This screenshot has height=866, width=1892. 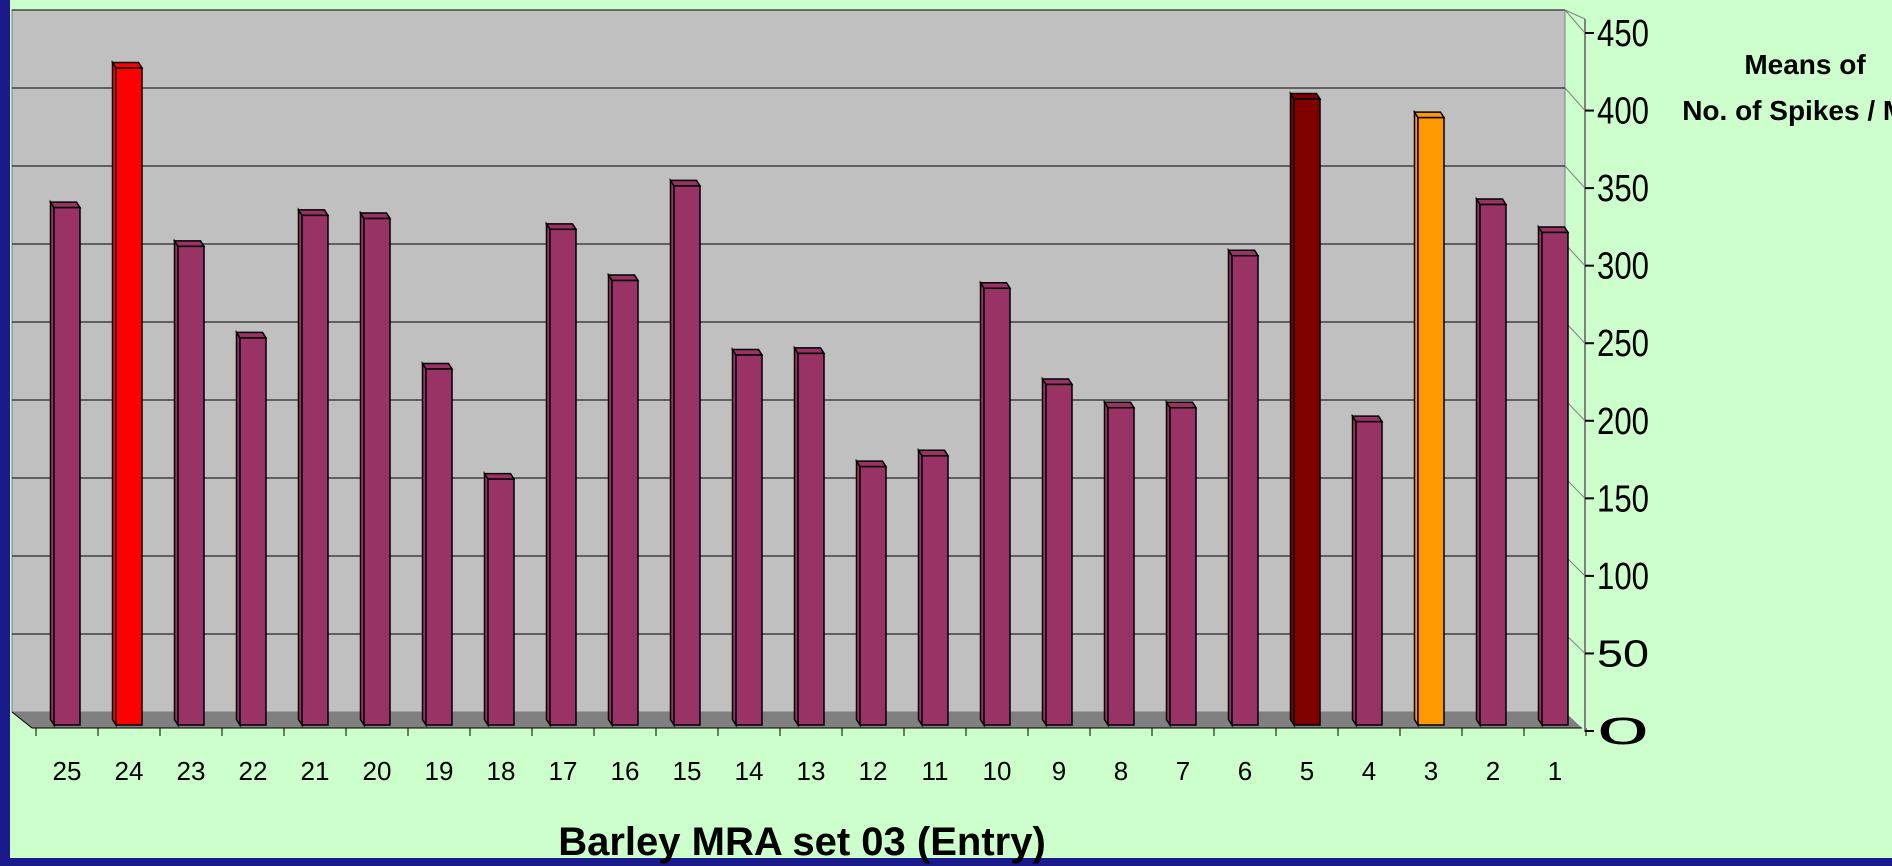 What do you see at coordinates (1575, 14) in the screenshot?
I see `wall-edge` at bounding box center [1575, 14].